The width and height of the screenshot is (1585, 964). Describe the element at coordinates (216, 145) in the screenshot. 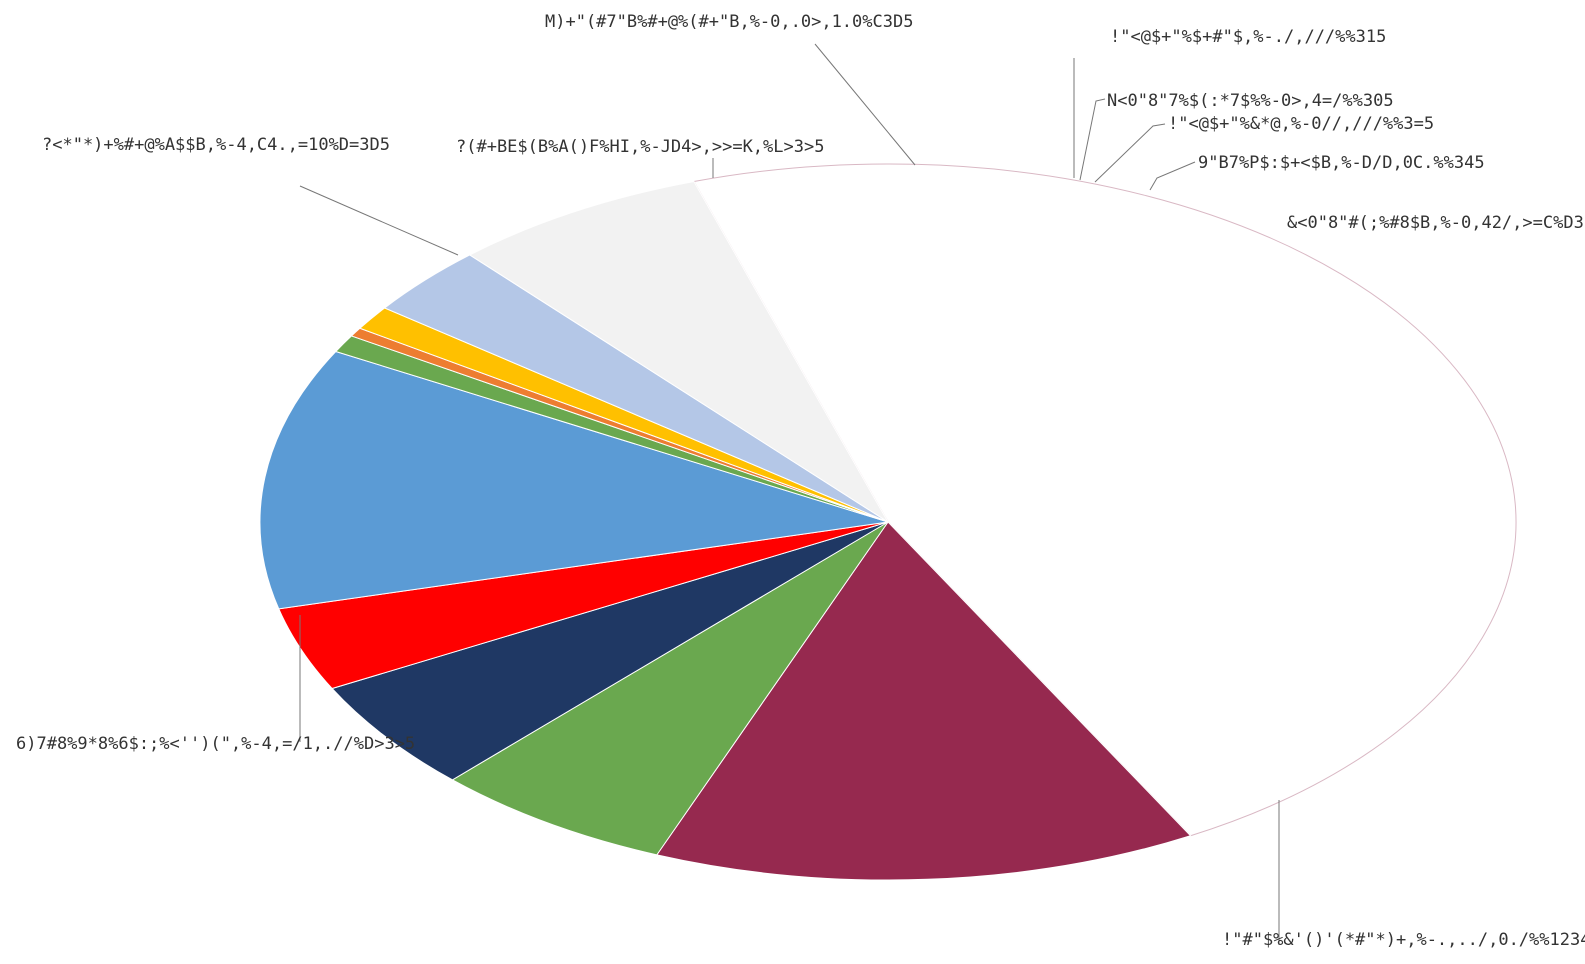

I see `slice-label: ?<*"*)+%#+@%A$$B,%-4,C4.,=10%D=3D5` at that location.